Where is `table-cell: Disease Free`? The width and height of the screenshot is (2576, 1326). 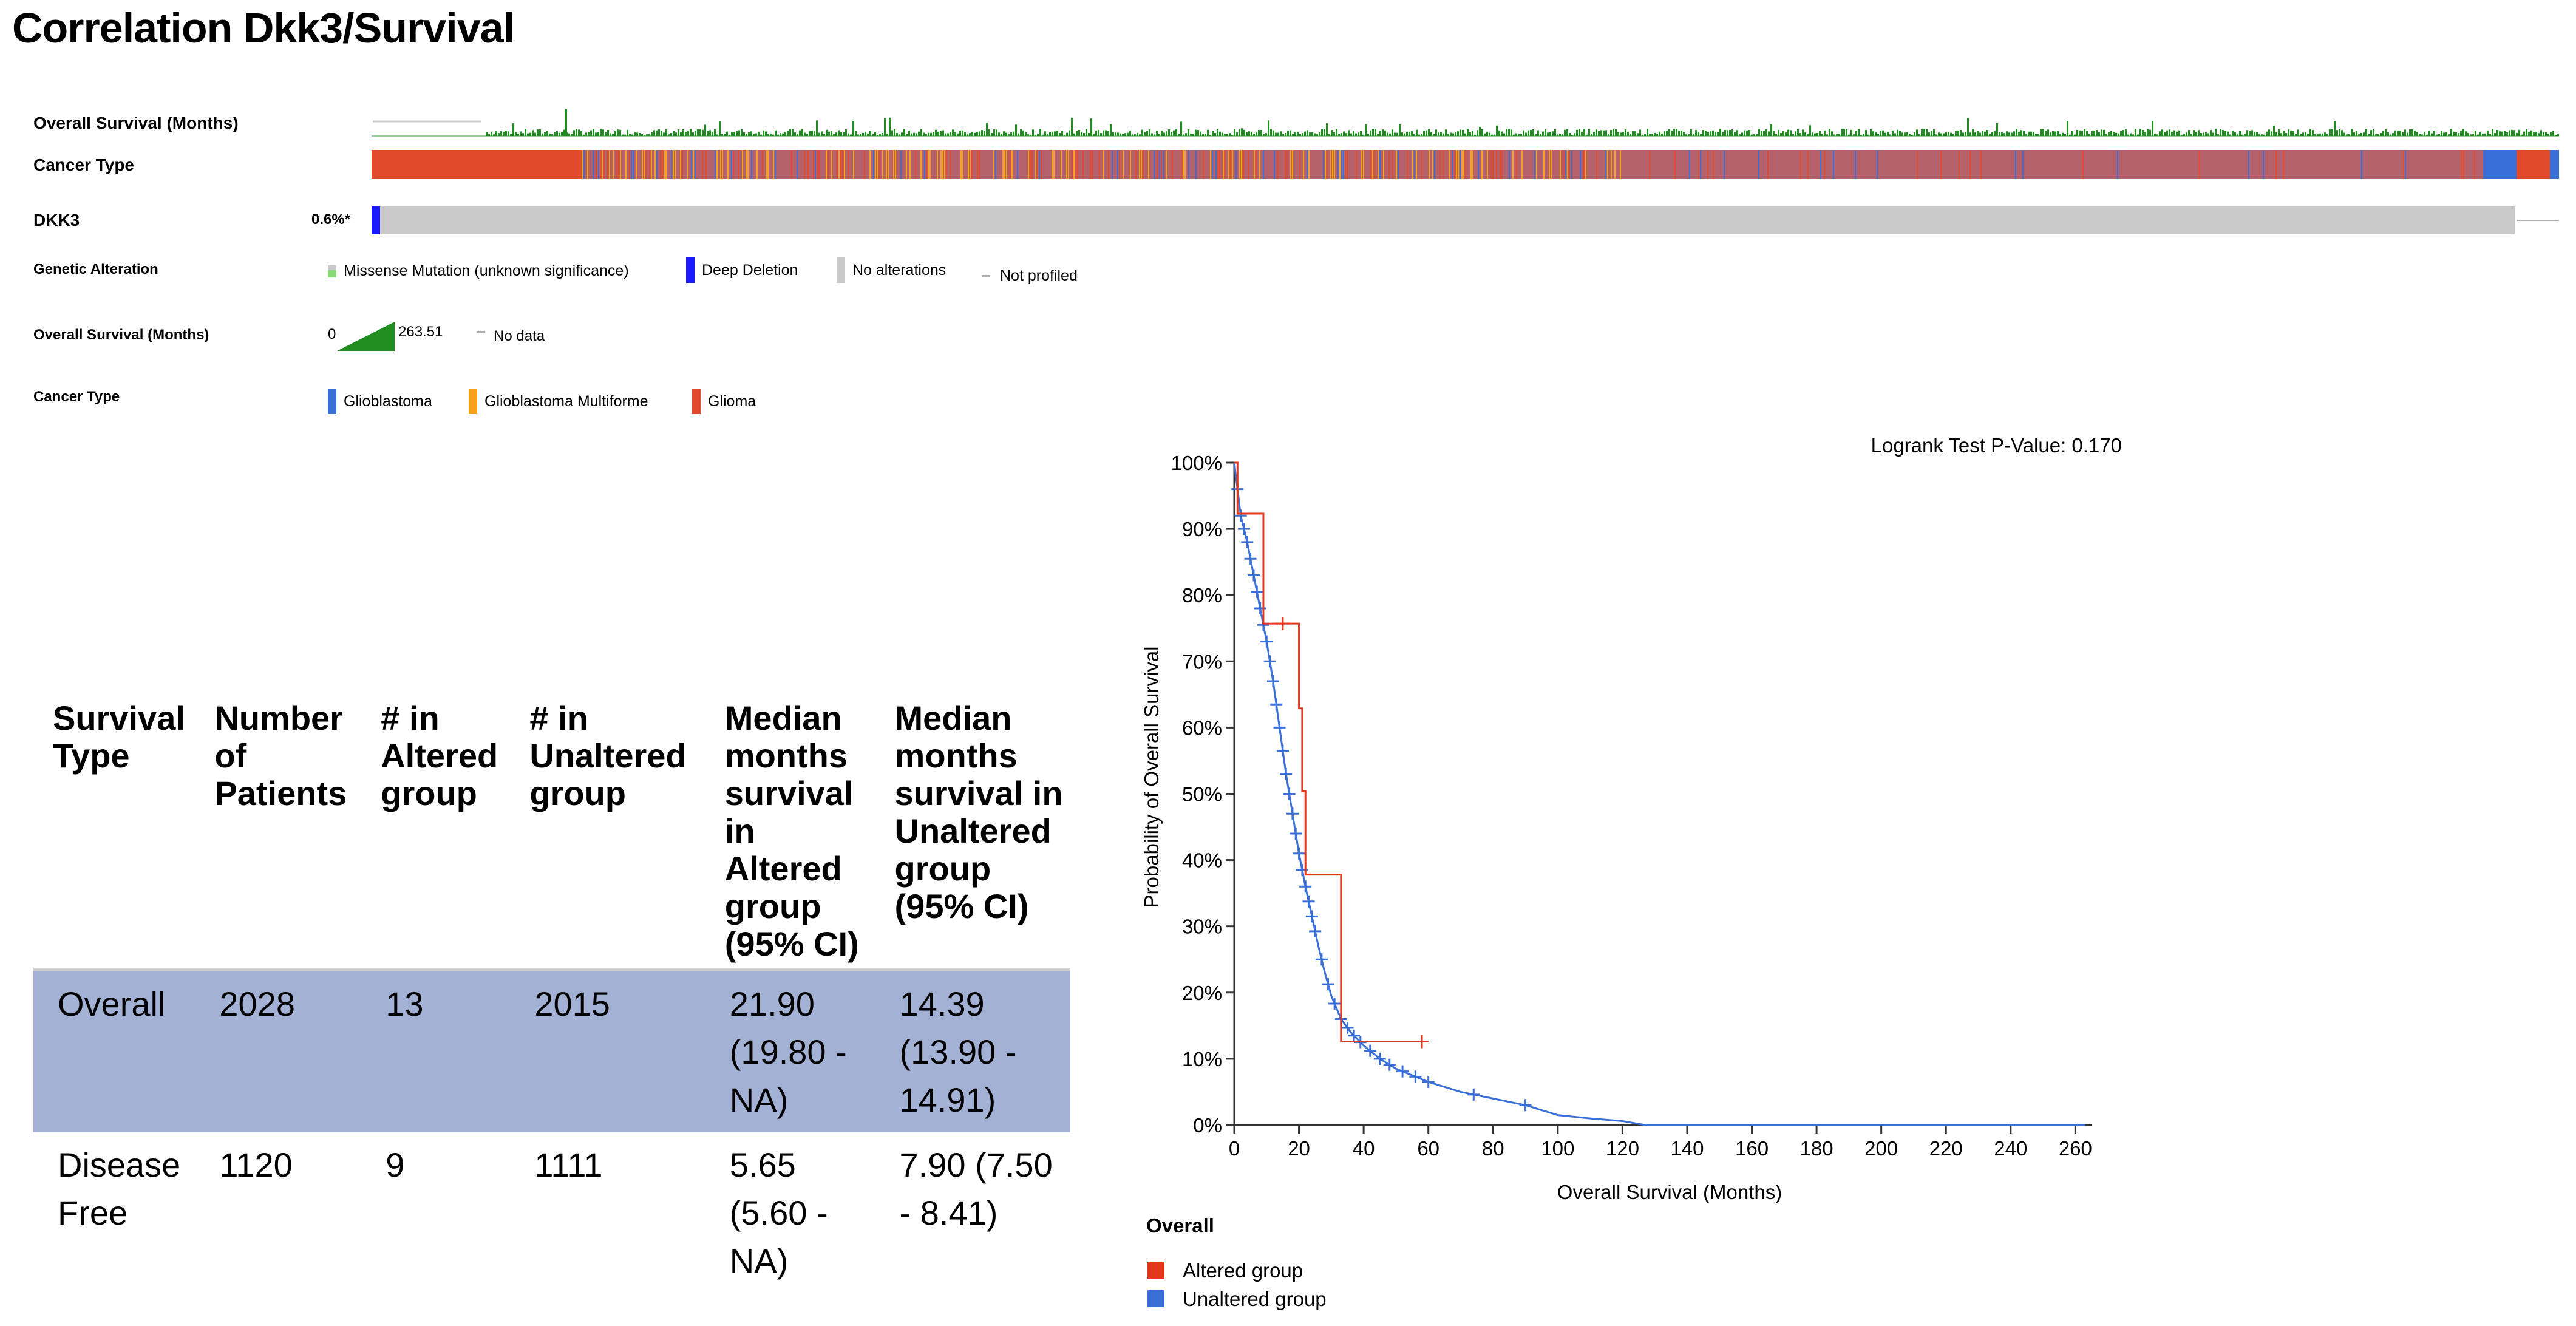
table-cell: Disease Free is located at coordinates (119, 1189).